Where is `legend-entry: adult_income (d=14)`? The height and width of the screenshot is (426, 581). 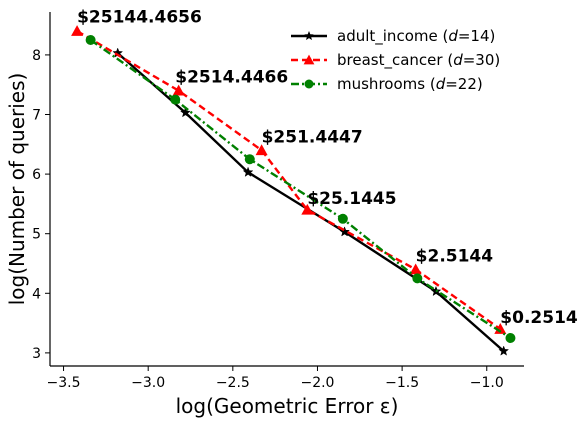
legend-entry: adult_income (d=14) is located at coordinates (393, 36).